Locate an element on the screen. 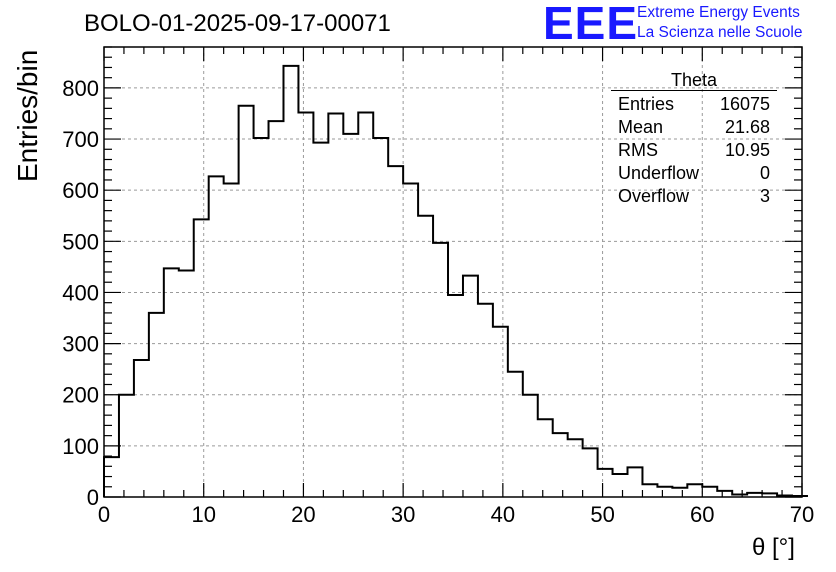 The width and height of the screenshot is (836, 572). y-tick-label: 300 is located at coordinates (80, 344).